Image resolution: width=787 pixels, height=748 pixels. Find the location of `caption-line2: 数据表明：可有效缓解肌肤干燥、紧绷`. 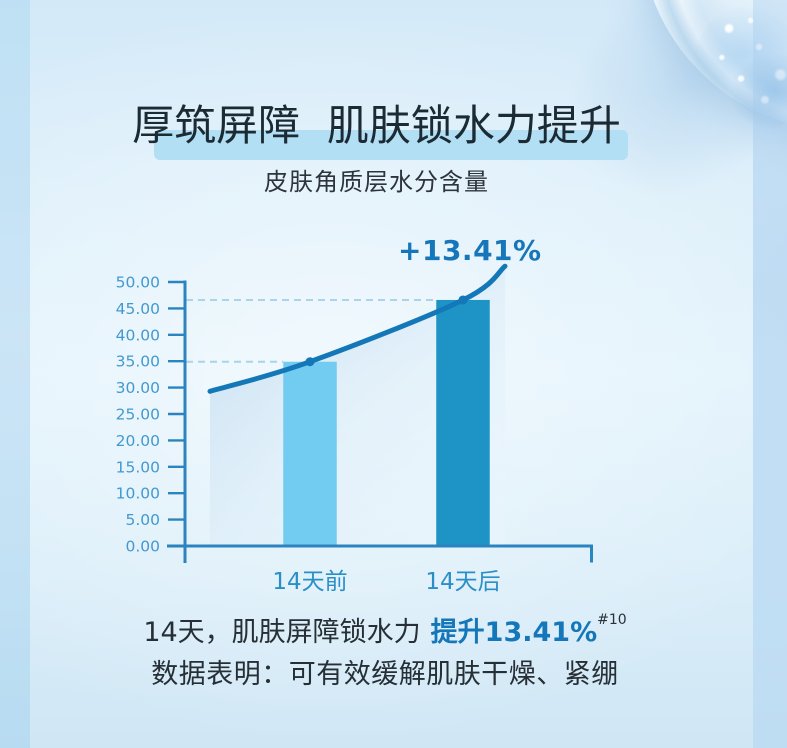

caption-line2: 数据表明：可有效缓解肌肤干燥、紧绷 is located at coordinates (385, 674).